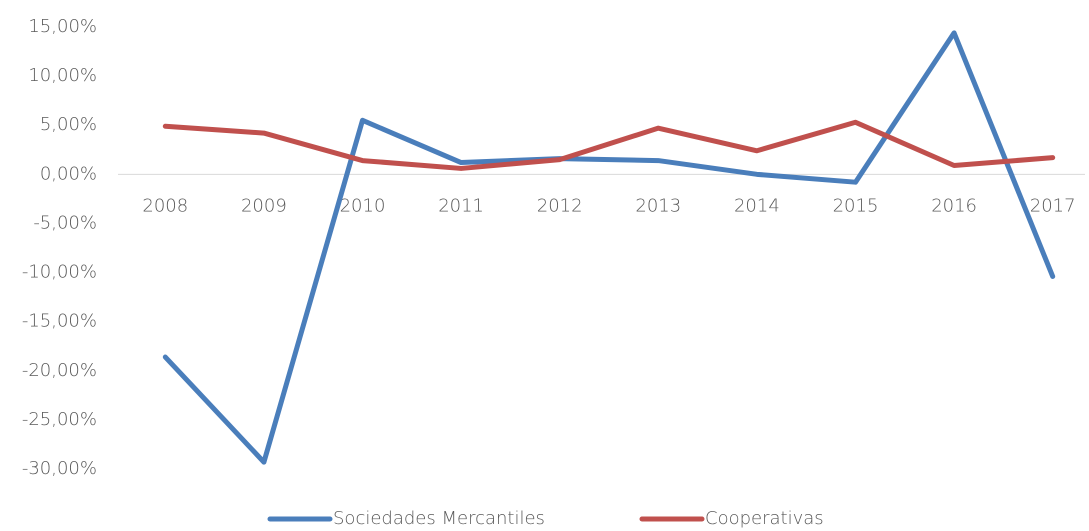  Describe the element at coordinates (59, 419) in the screenshot. I see `y-tick-label: -25,00%` at that location.